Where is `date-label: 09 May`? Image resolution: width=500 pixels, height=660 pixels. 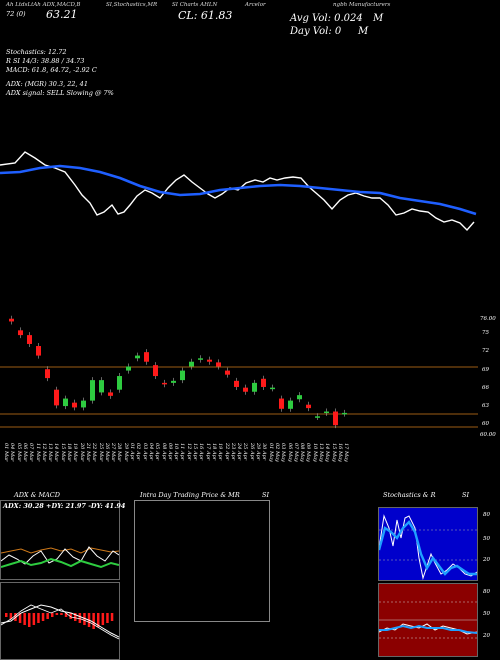 date-label: 09 May is located at coordinates (308, 452).